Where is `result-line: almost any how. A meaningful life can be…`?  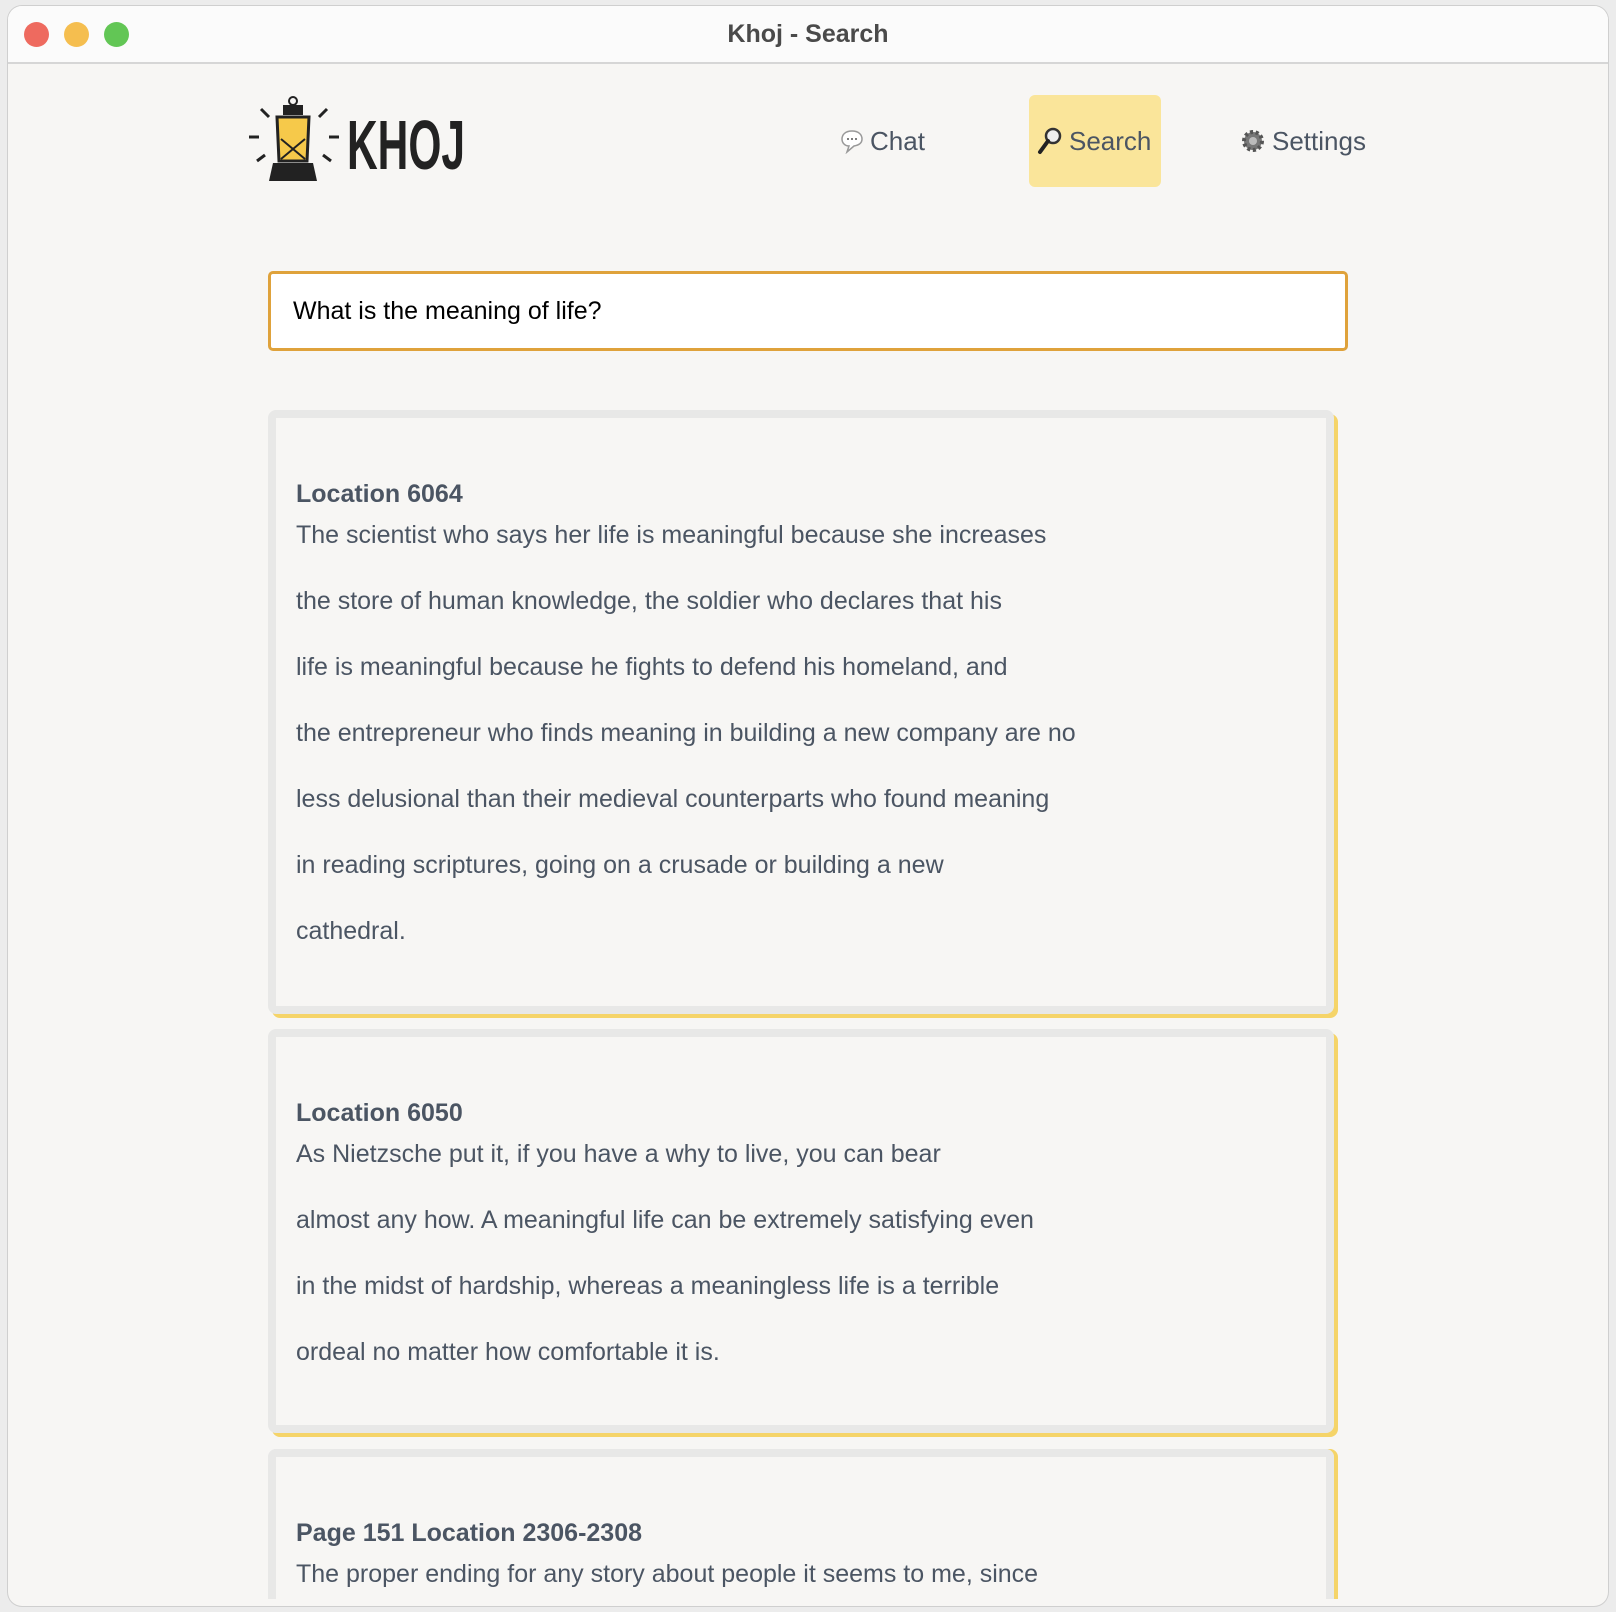 result-line: almost any how. A meaningful life can be… is located at coordinates (665, 1220).